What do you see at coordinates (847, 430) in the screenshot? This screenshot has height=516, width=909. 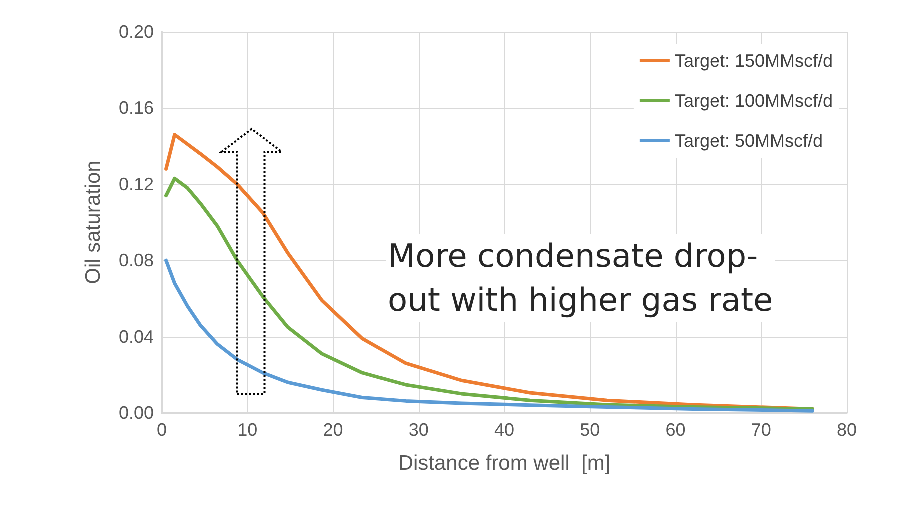 I see `x-tick-label: 80` at bounding box center [847, 430].